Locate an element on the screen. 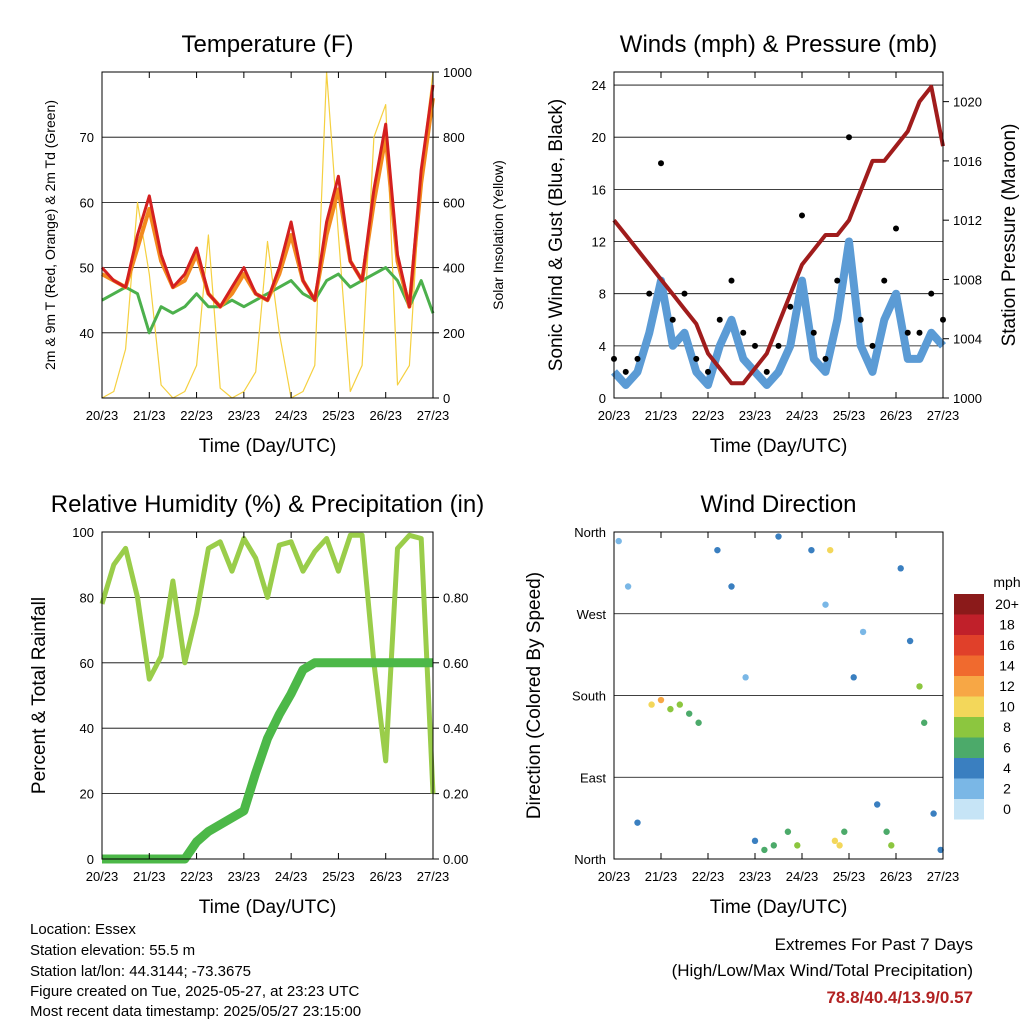 The width and height of the screenshot is (1024, 1024). y-tick-label-right: 0.60 is located at coordinates (455, 663).